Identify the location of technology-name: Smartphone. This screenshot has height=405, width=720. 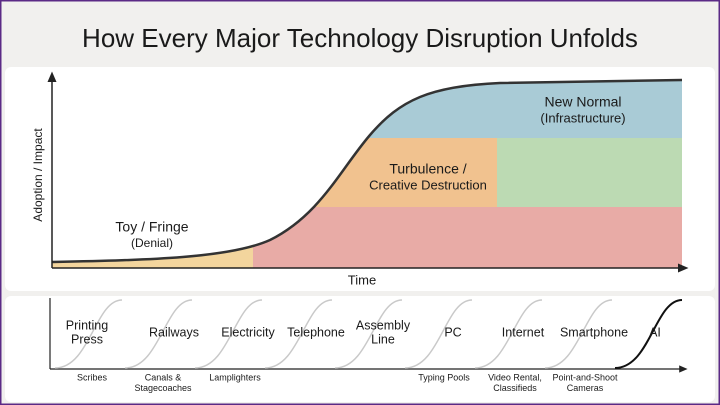
(594, 332).